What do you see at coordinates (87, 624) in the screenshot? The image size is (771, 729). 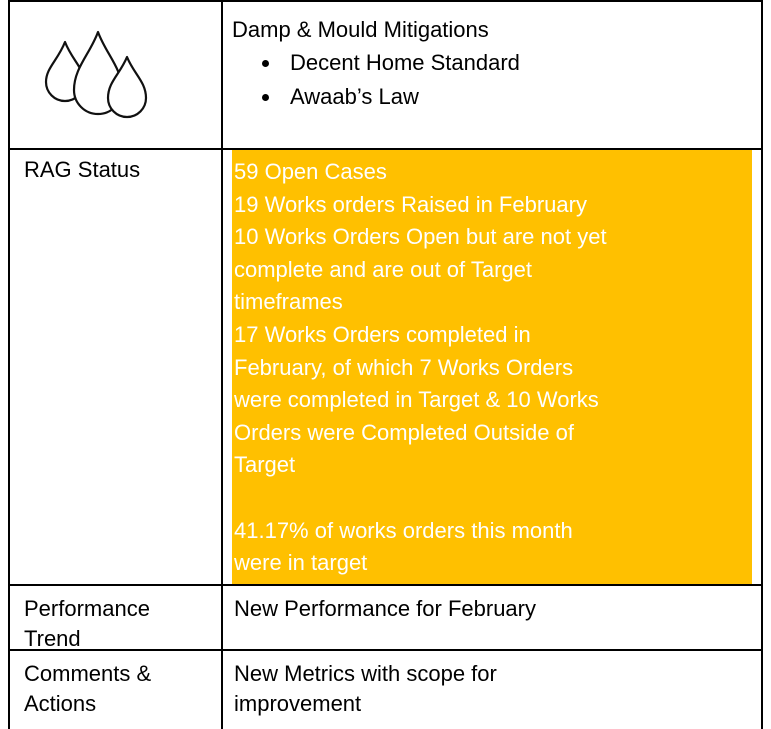 I see `row-label: Performance Trend` at bounding box center [87, 624].